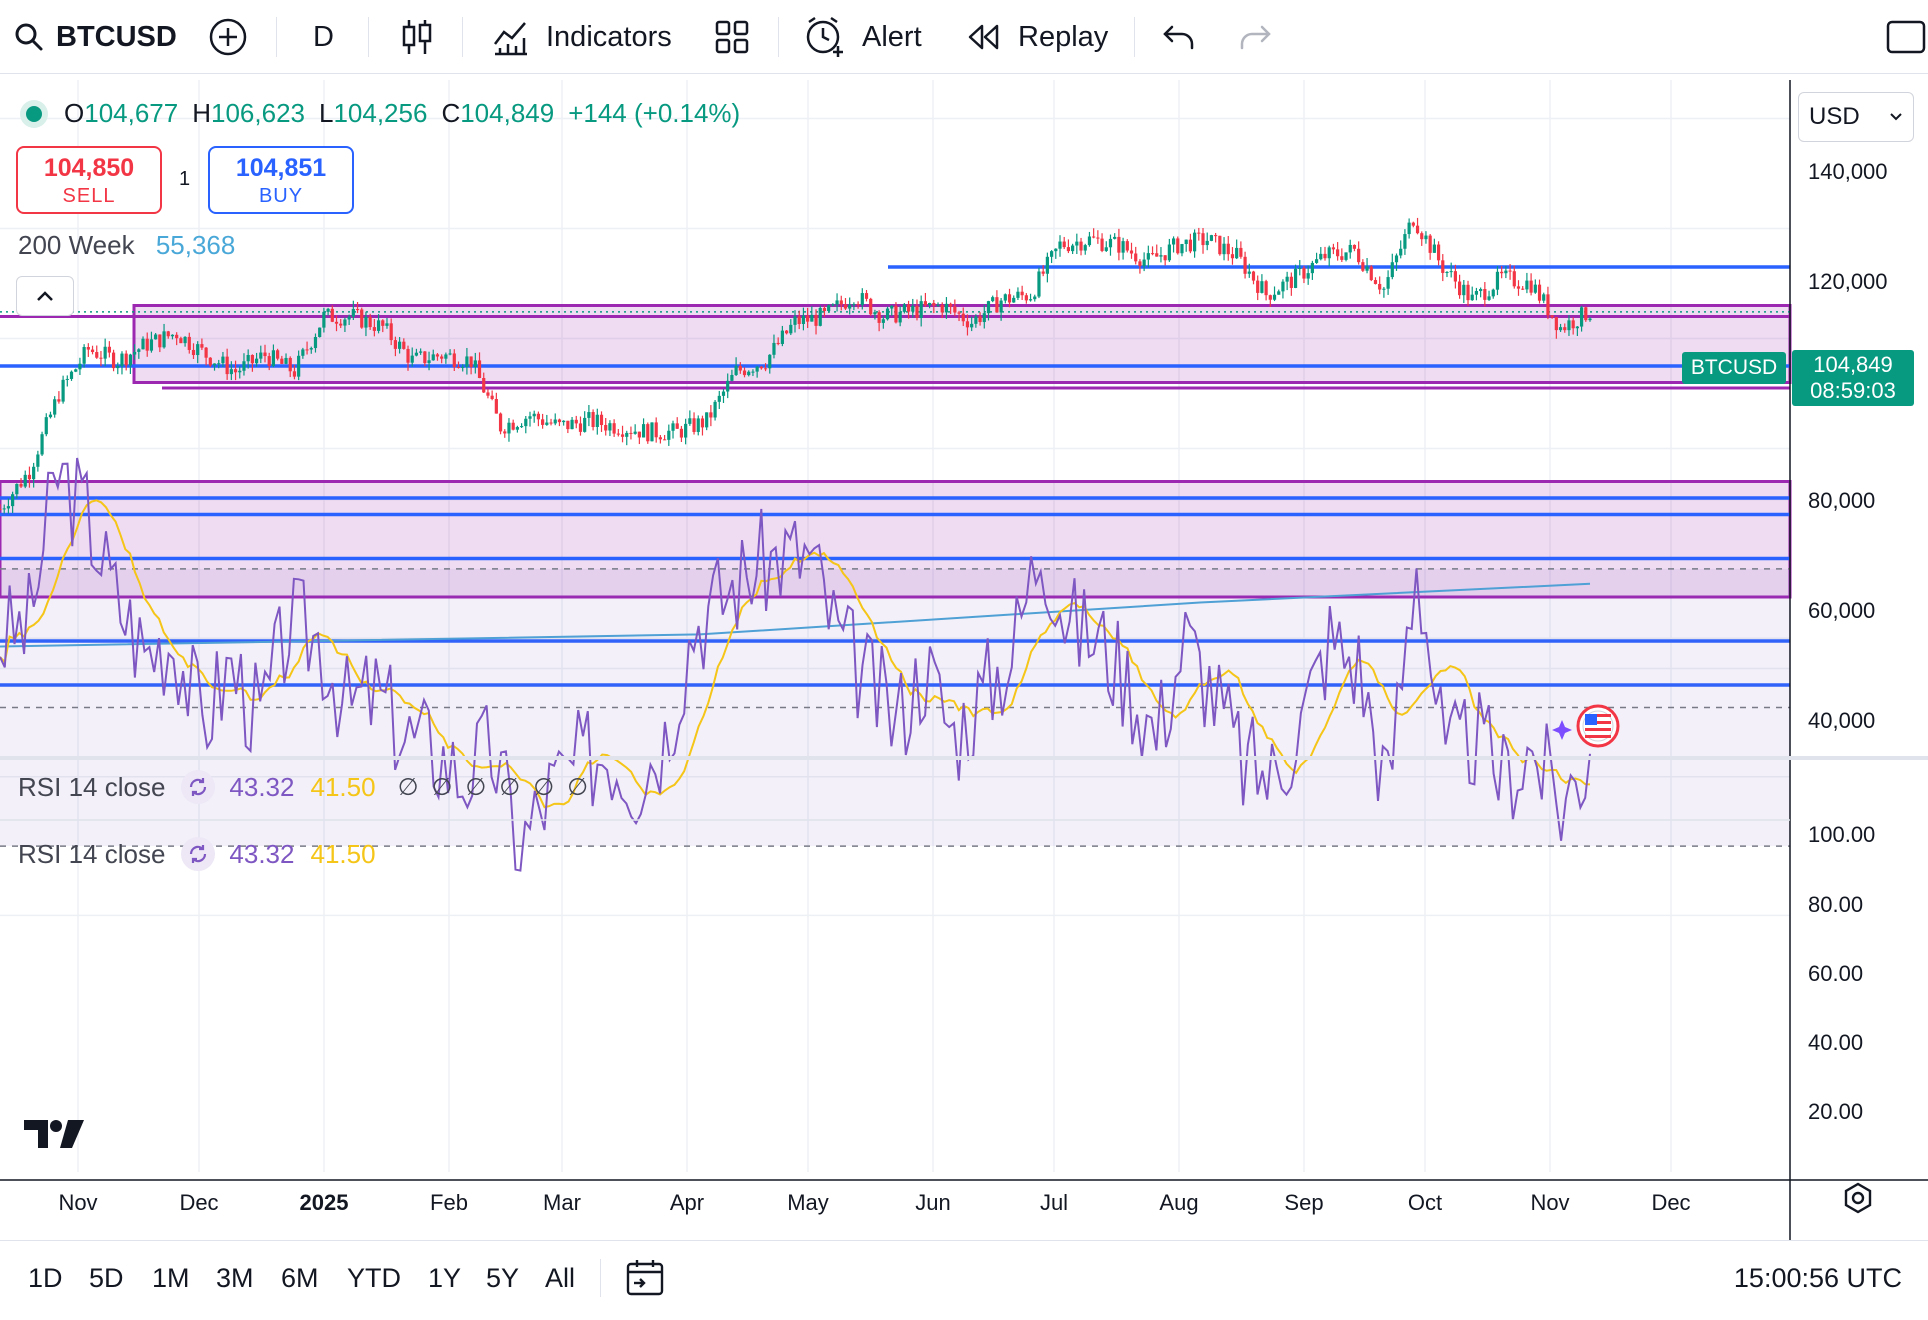 Image resolution: width=1928 pixels, height=1320 pixels. What do you see at coordinates (503, 1278) in the screenshot?
I see `range-5y-button: 5Y` at bounding box center [503, 1278].